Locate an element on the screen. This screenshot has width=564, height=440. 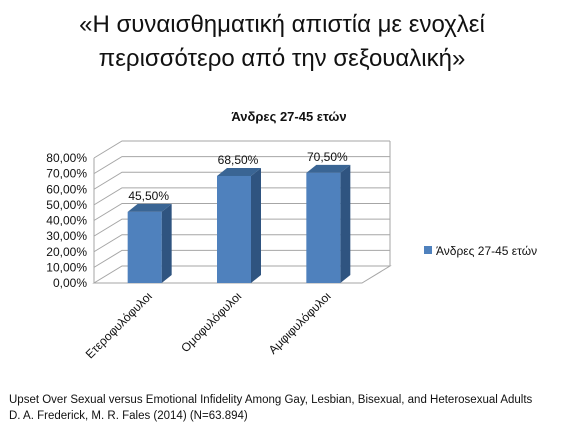
y-tick-label: 10,00% is located at coordinates (66, 267).